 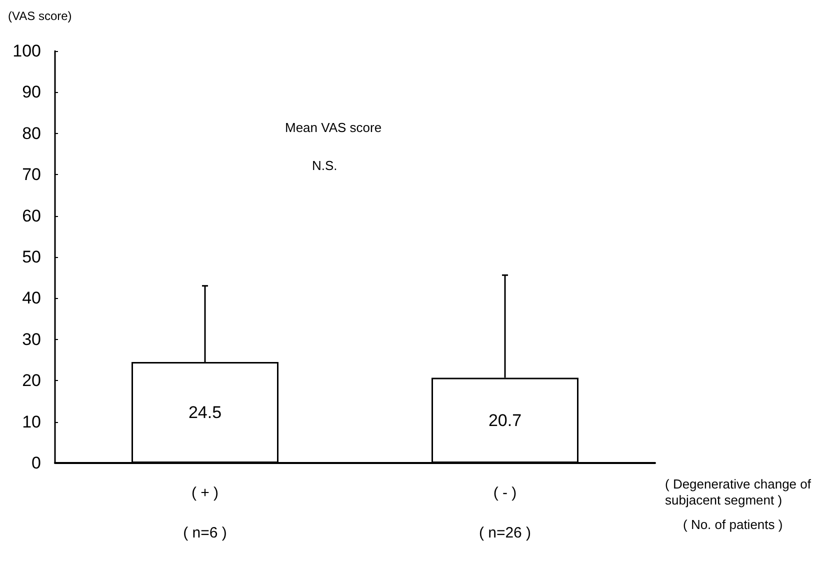 What do you see at coordinates (505, 420) in the screenshot?
I see `data-label: 20.7` at bounding box center [505, 420].